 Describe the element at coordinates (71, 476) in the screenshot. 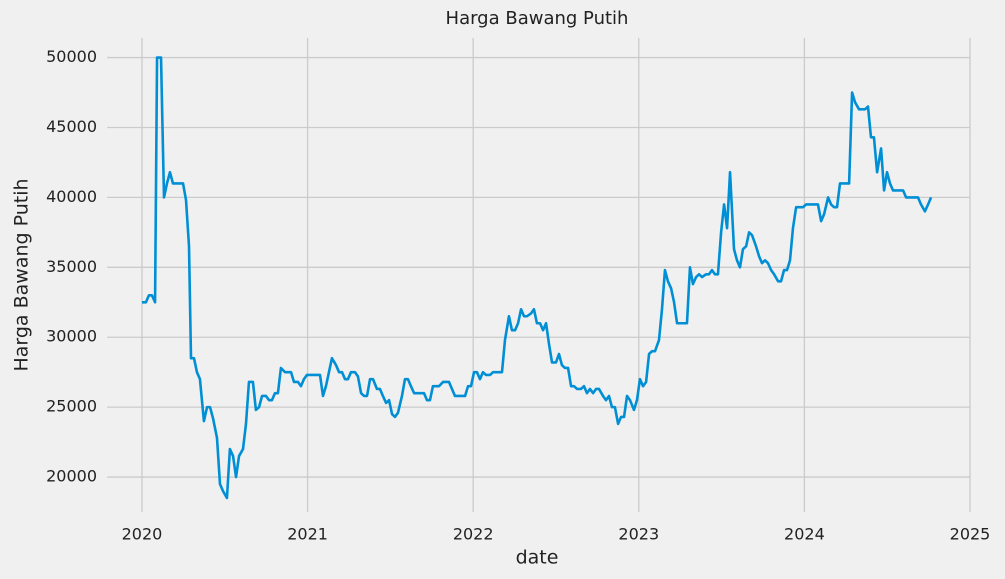

I see `y-tick-label: 20000` at that location.